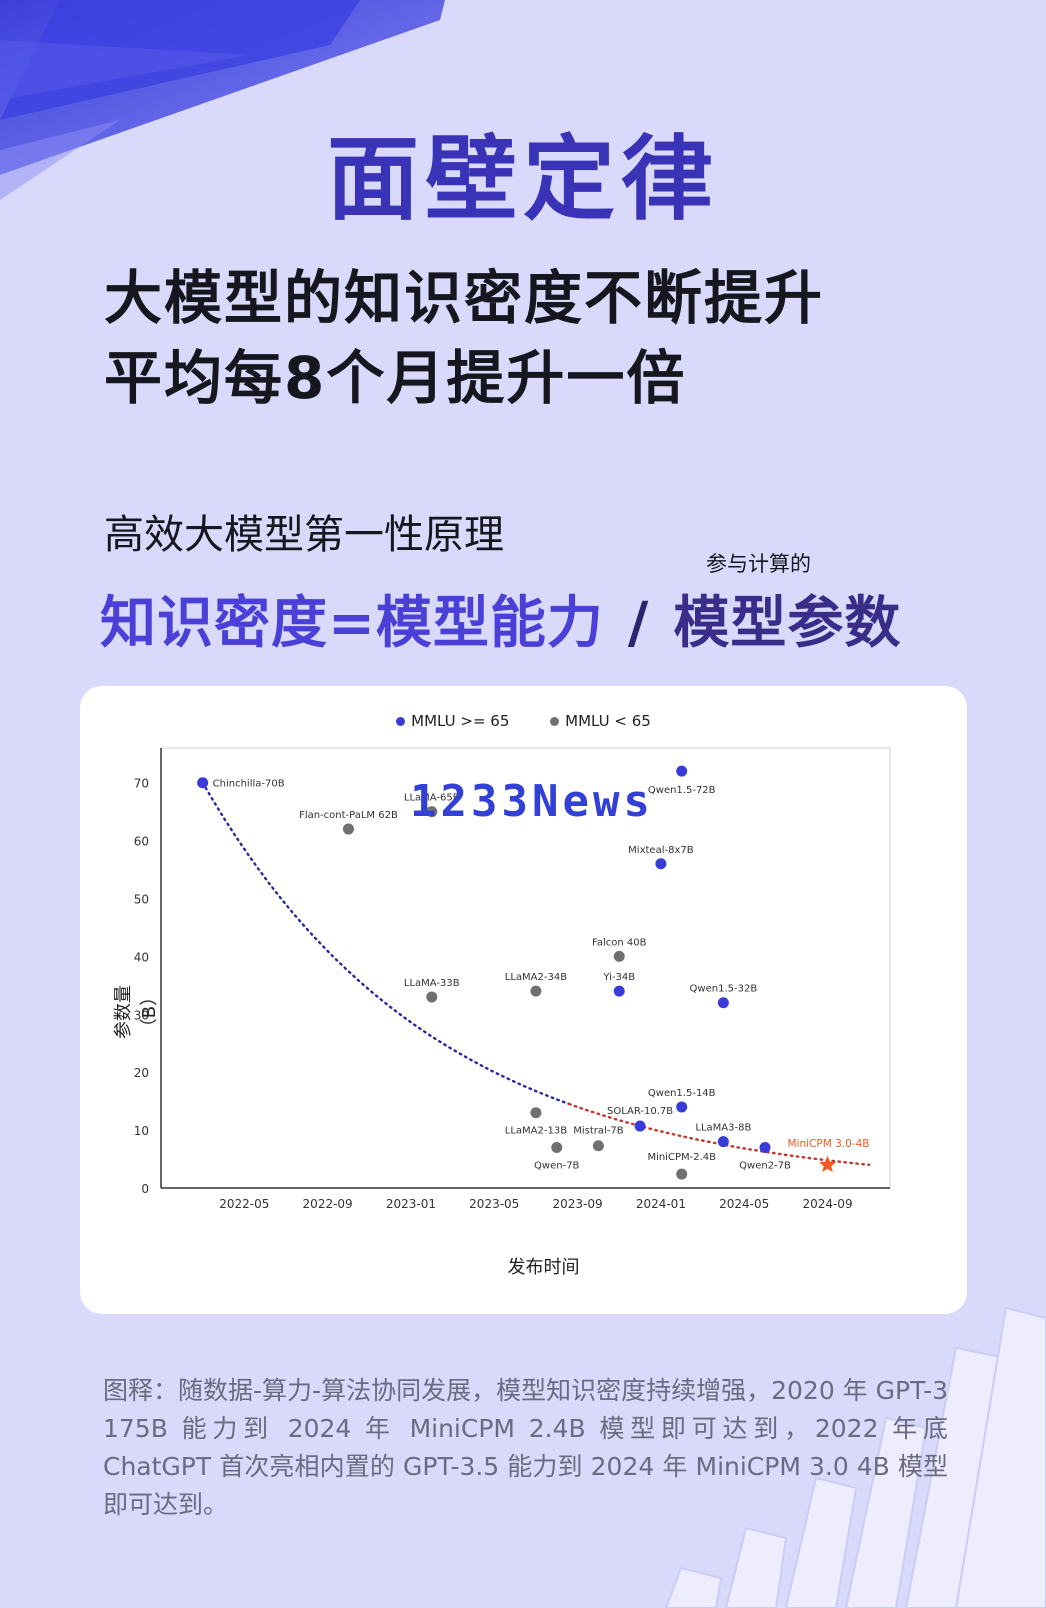 This screenshot has width=1046, height=1608. Describe the element at coordinates (249, 784) in the screenshot. I see `data-label: Chinchilla-70B` at that location.